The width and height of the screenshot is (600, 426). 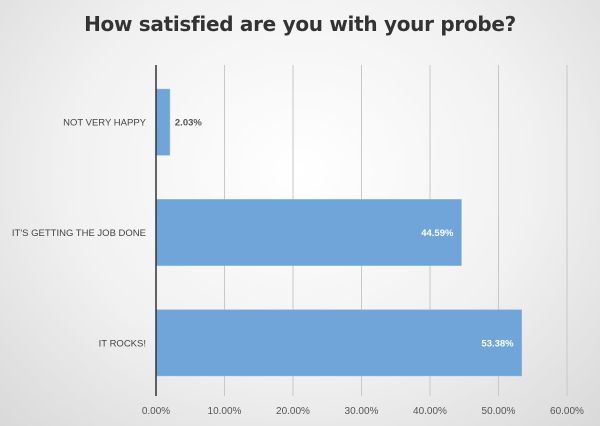 I want to click on category-label: IT ROCKS!, so click(x=122, y=343).